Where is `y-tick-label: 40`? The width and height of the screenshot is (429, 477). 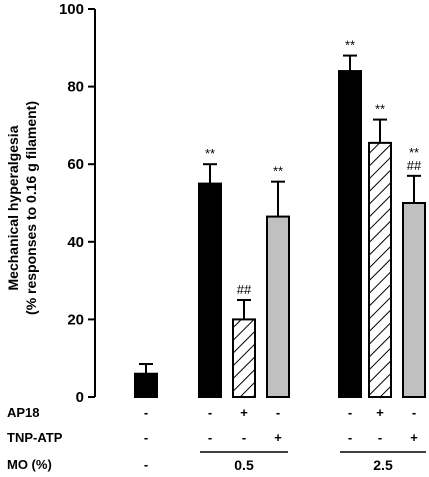
y-tick-label: 40 is located at coordinates (75, 242).